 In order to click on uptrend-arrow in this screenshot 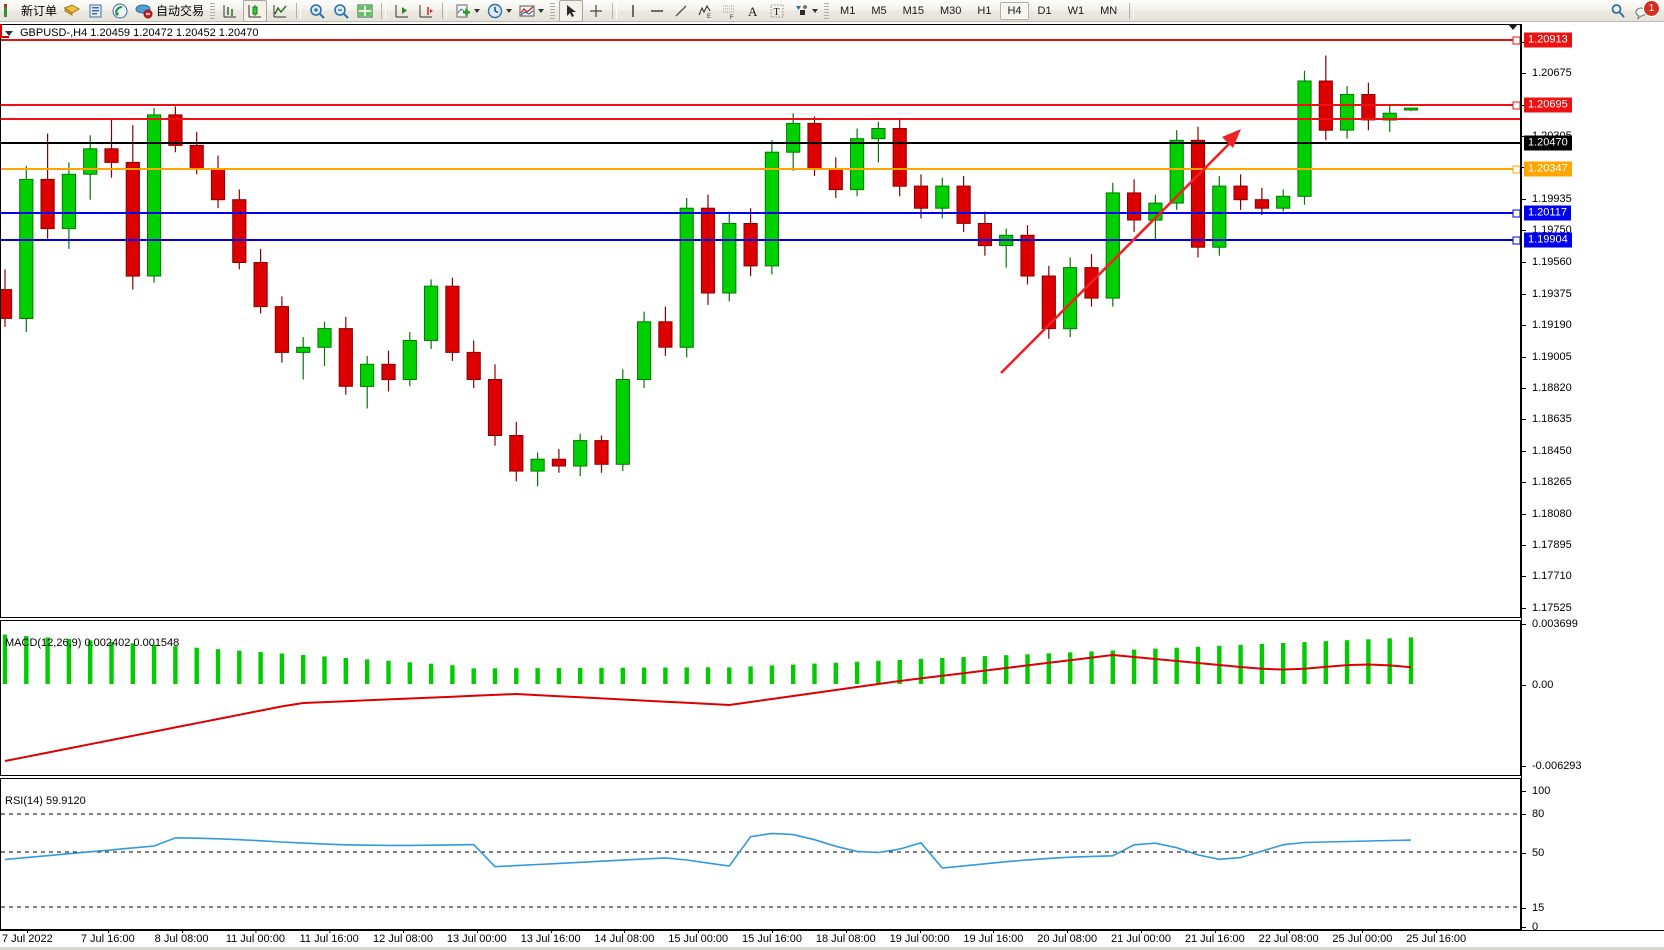, I will do `click(1120, 251)`.